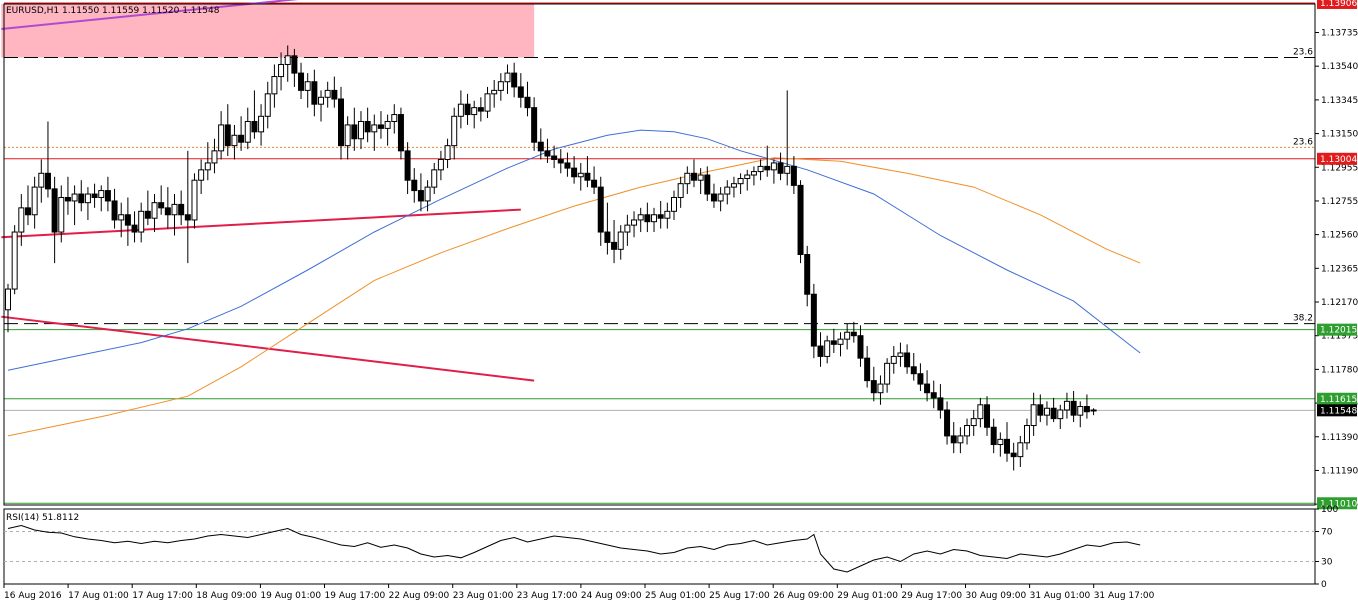  I want to click on price-label-text-4: 1.11548, so click(1338, 411).